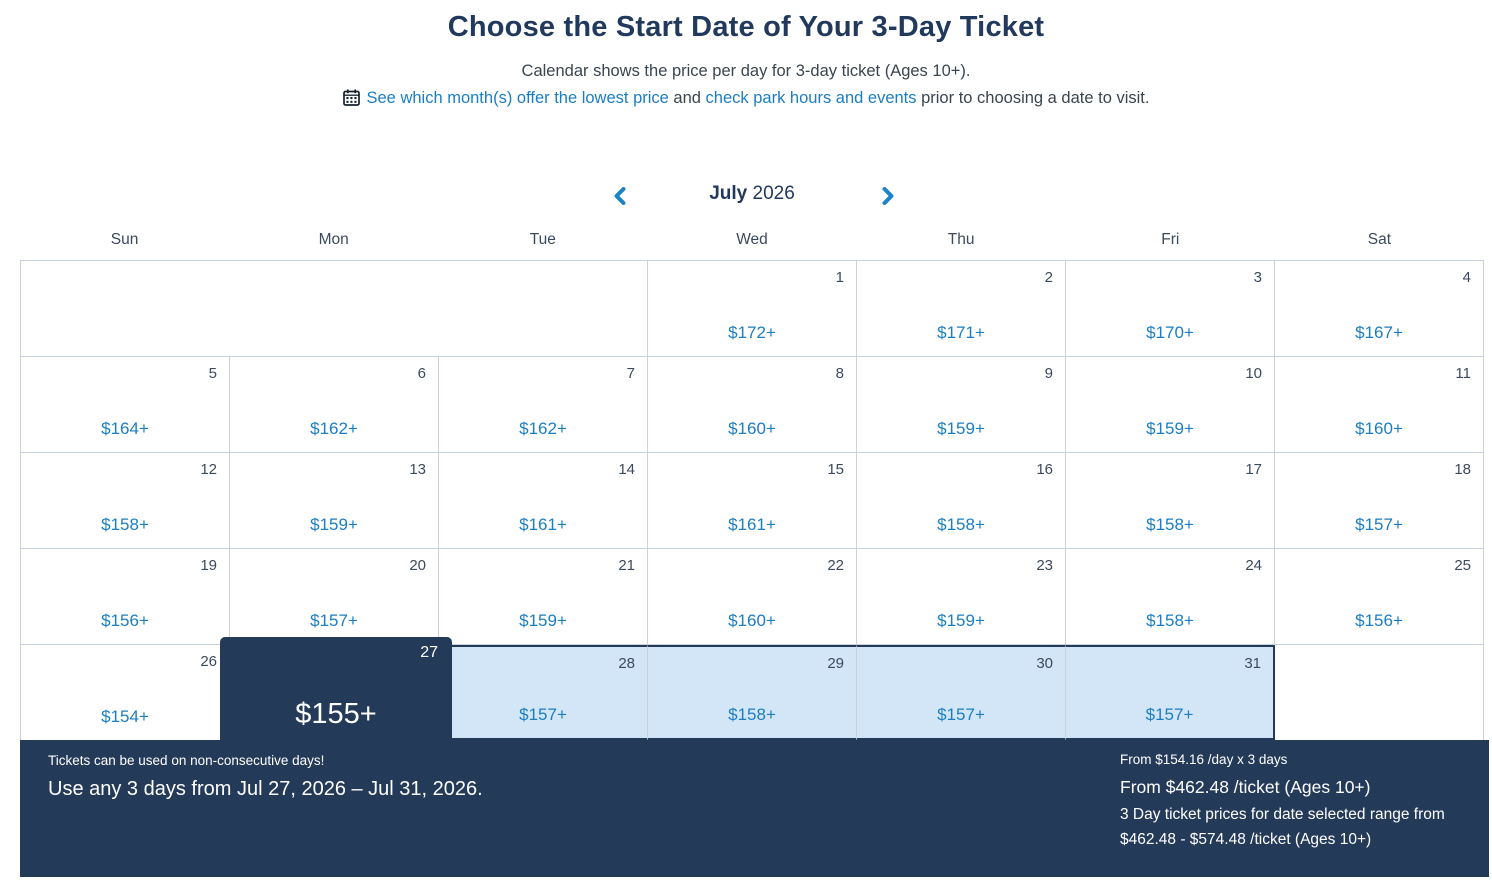  I want to click on day-cell: 21 $159+, so click(543, 597).